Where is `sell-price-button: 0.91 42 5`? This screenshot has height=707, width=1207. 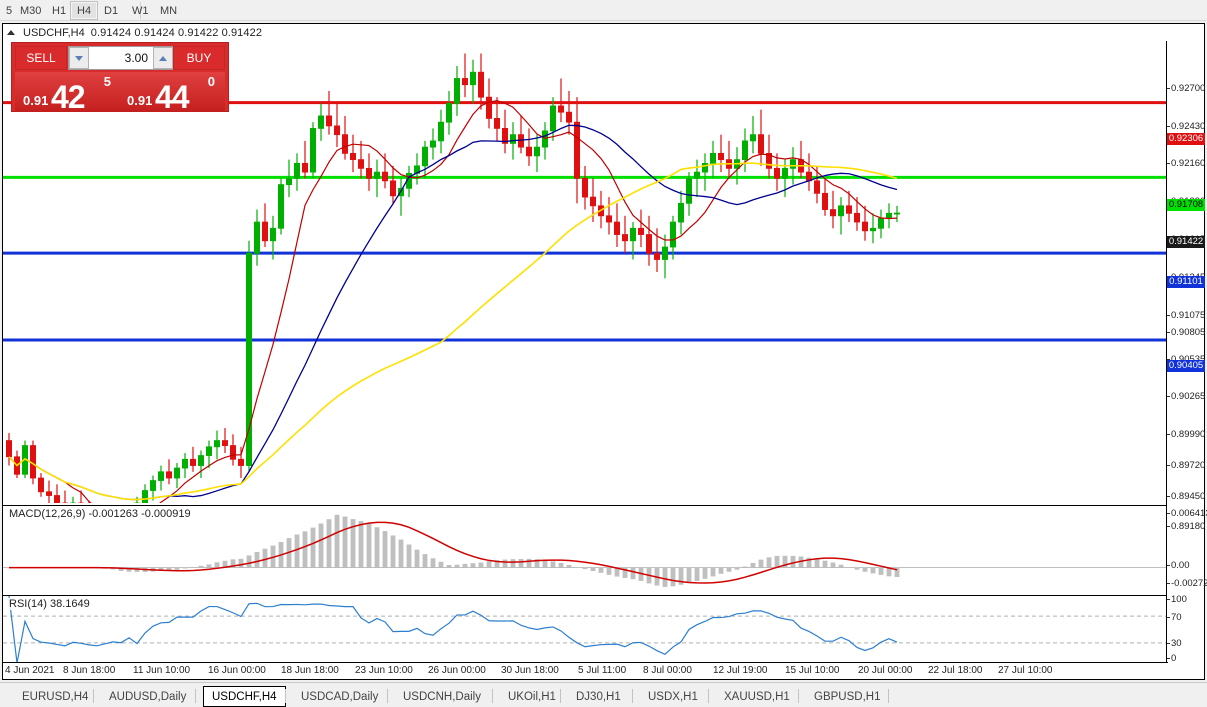
sell-price-button: 0.91 42 5 is located at coordinates (68, 92).